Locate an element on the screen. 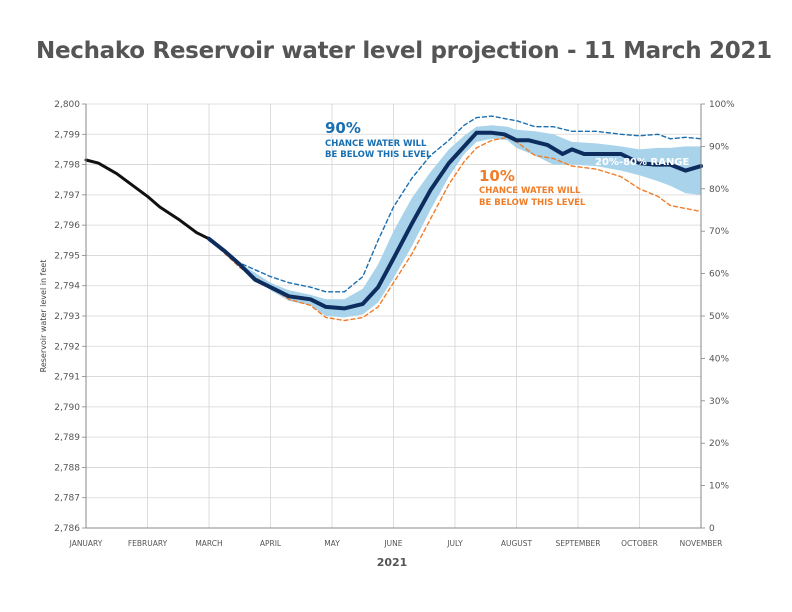 The image size is (792, 612). x-month-label: NOVEMBER is located at coordinates (701, 543).